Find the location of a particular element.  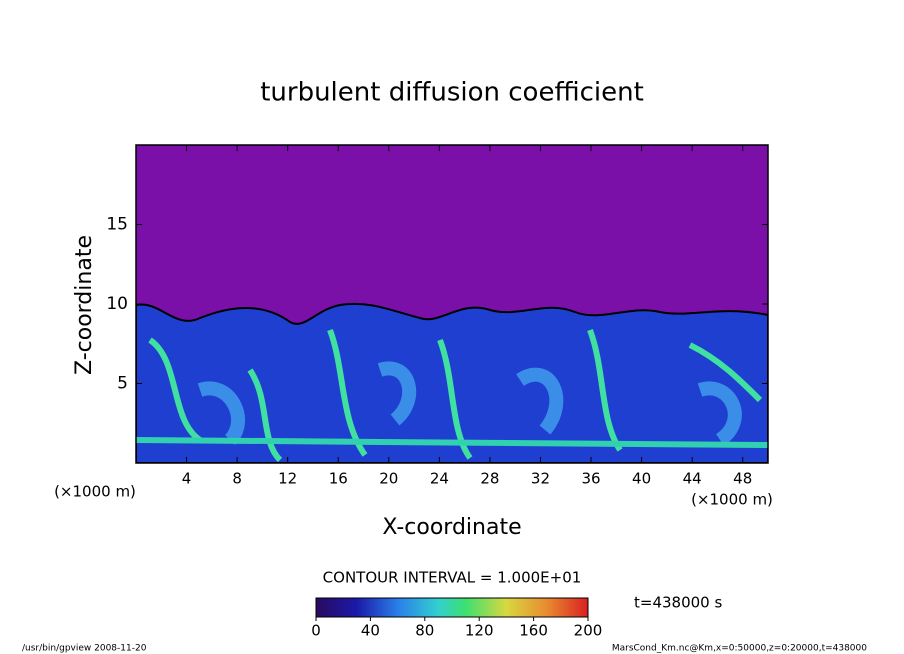

colorbar-tick-label: 40 is located at coordinates (370, 631).